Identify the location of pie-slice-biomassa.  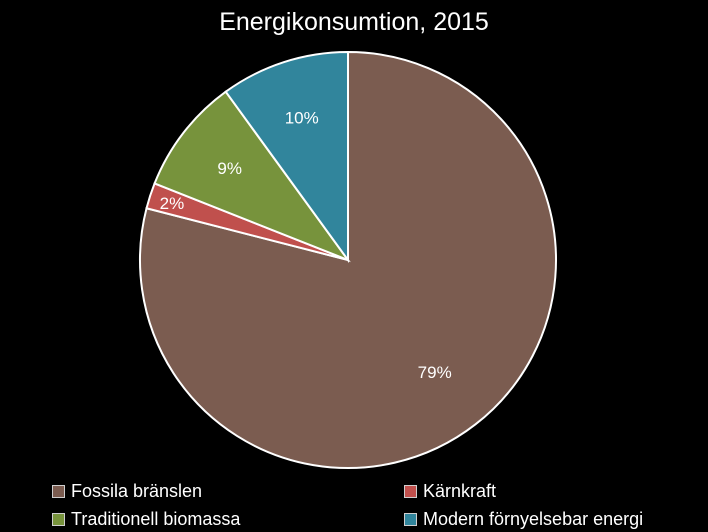
(252, 176).